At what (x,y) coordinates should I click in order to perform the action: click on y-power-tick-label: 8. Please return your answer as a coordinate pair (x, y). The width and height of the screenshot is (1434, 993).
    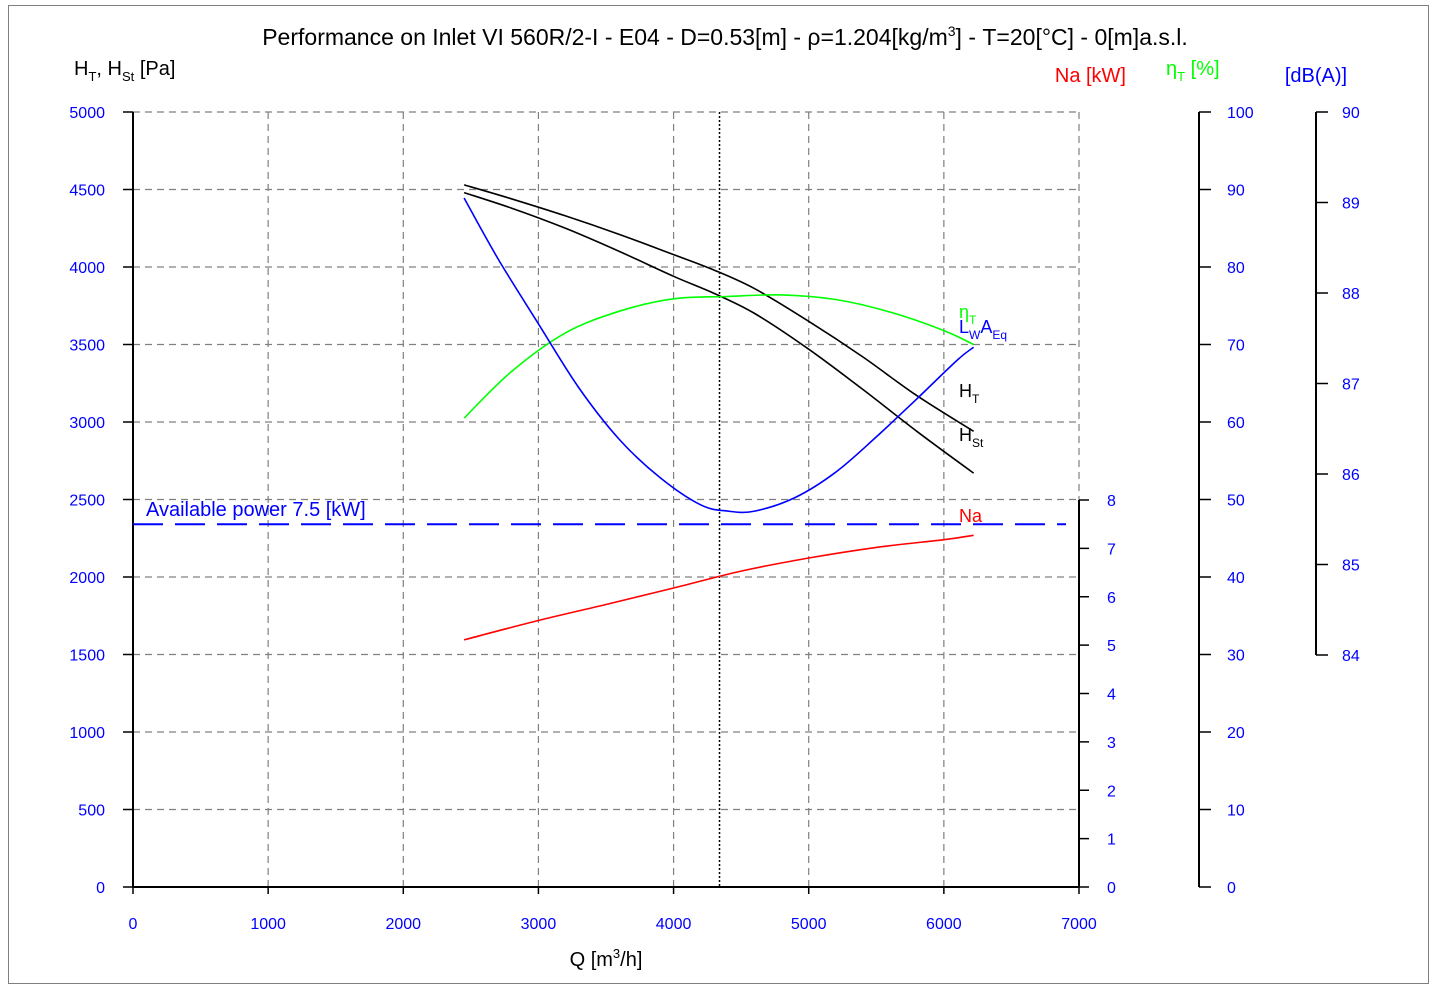
    Looking at the image, I should click on (1111, 501).